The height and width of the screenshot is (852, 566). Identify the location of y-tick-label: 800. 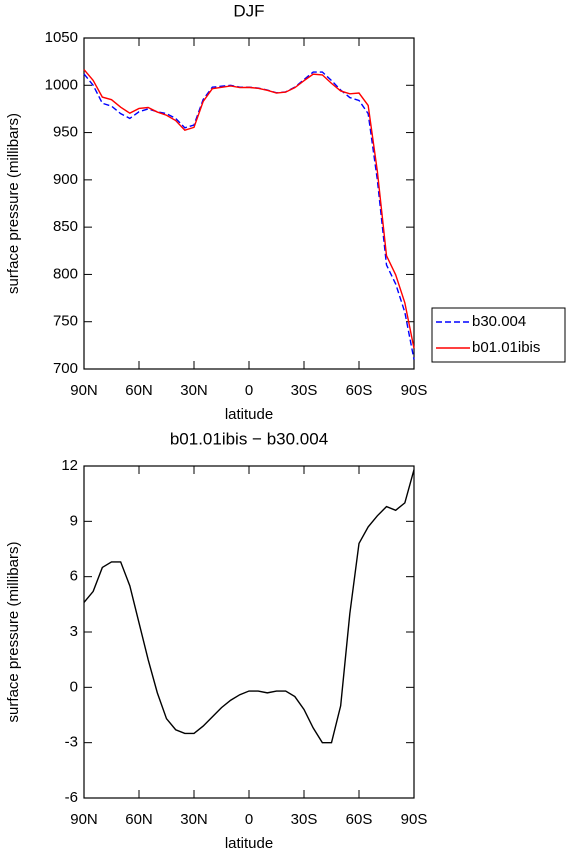
(65, 273).